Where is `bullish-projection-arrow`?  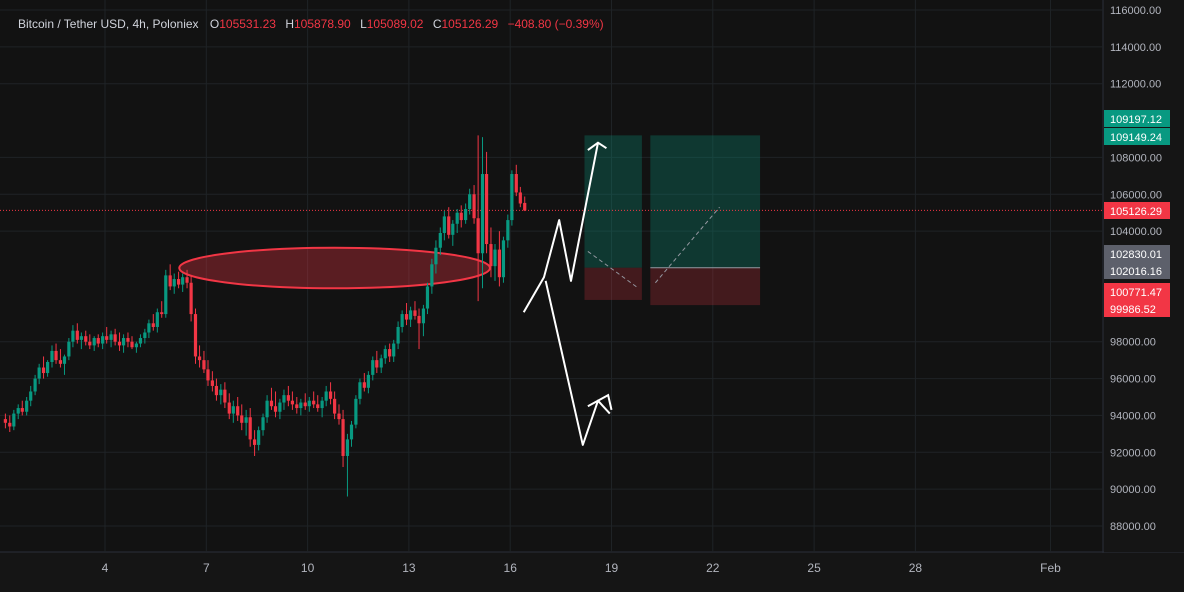 bullish-projection-arrow is located at coordinates (560, 227).